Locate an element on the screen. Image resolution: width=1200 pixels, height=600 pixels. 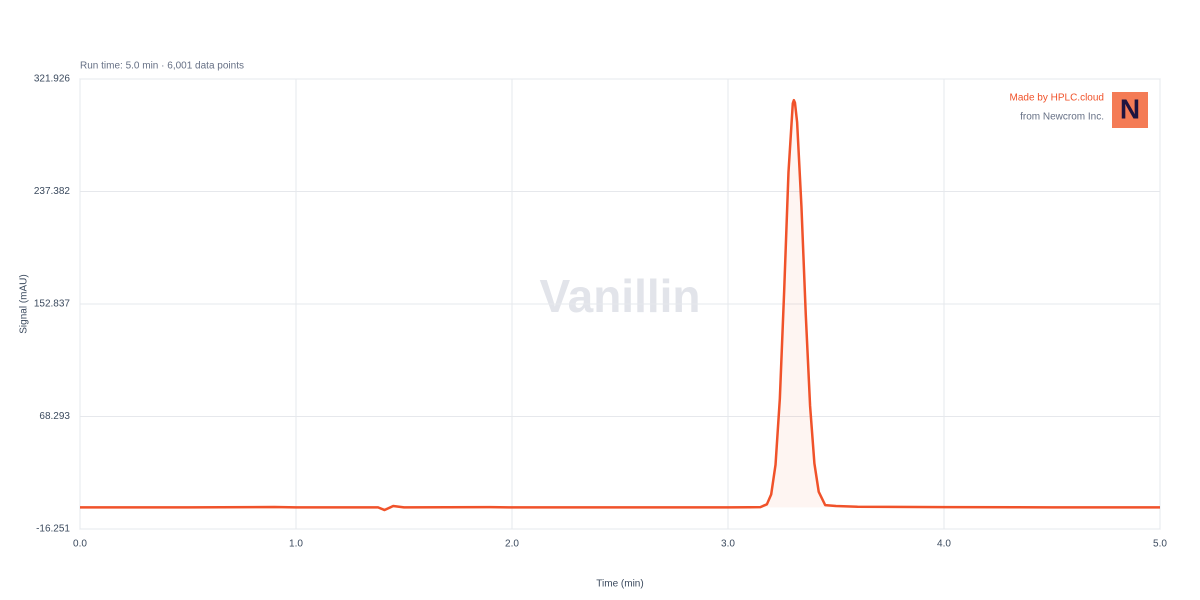
y-tick-label: 68.293 is located at coordinates (54, 416).